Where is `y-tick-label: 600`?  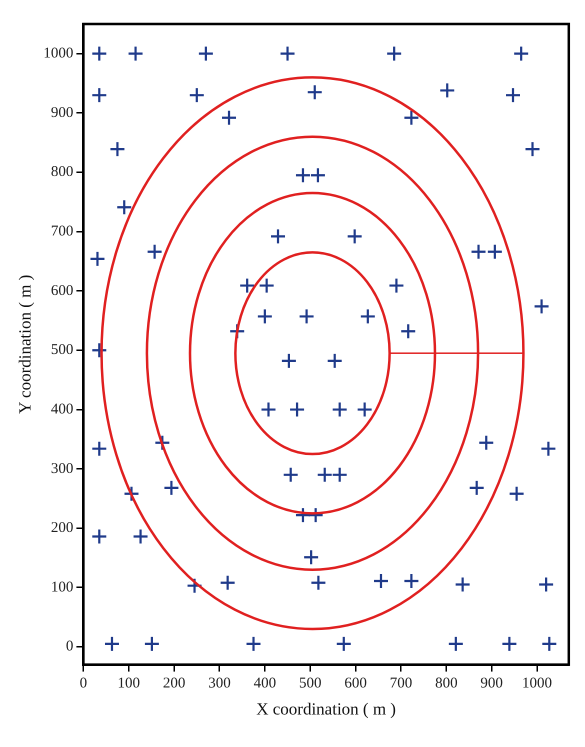
y-tick-label: 600 is located at coordinates (62, 290).